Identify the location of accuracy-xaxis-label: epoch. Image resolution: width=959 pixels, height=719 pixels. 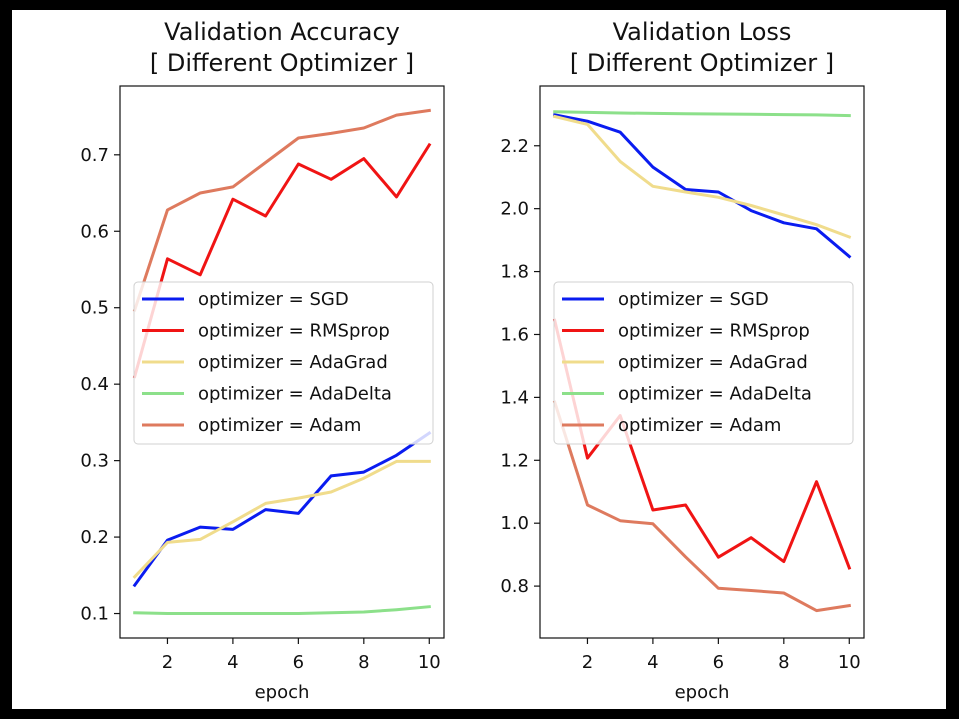
(282, 692).